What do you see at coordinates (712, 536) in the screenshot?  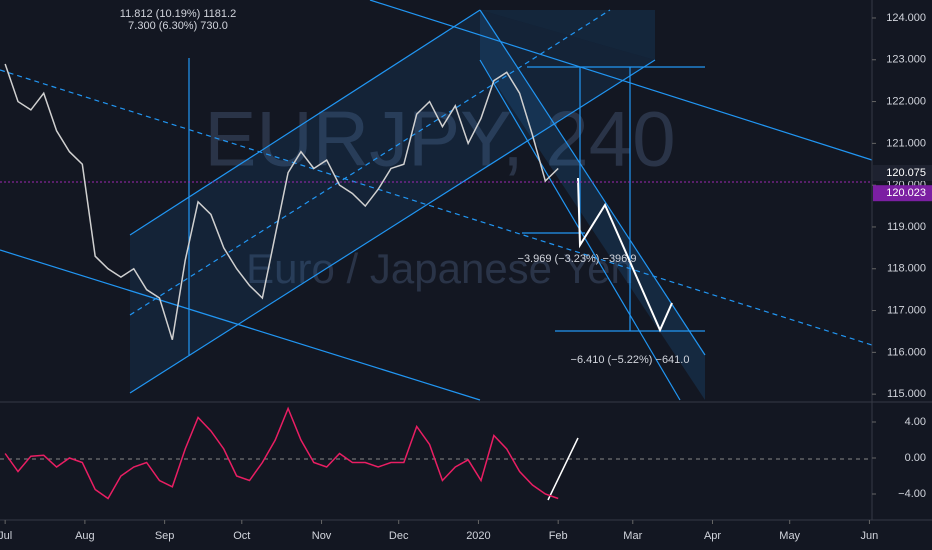 I see `x-tick-label: Apr` at bounding box center [712, 536].